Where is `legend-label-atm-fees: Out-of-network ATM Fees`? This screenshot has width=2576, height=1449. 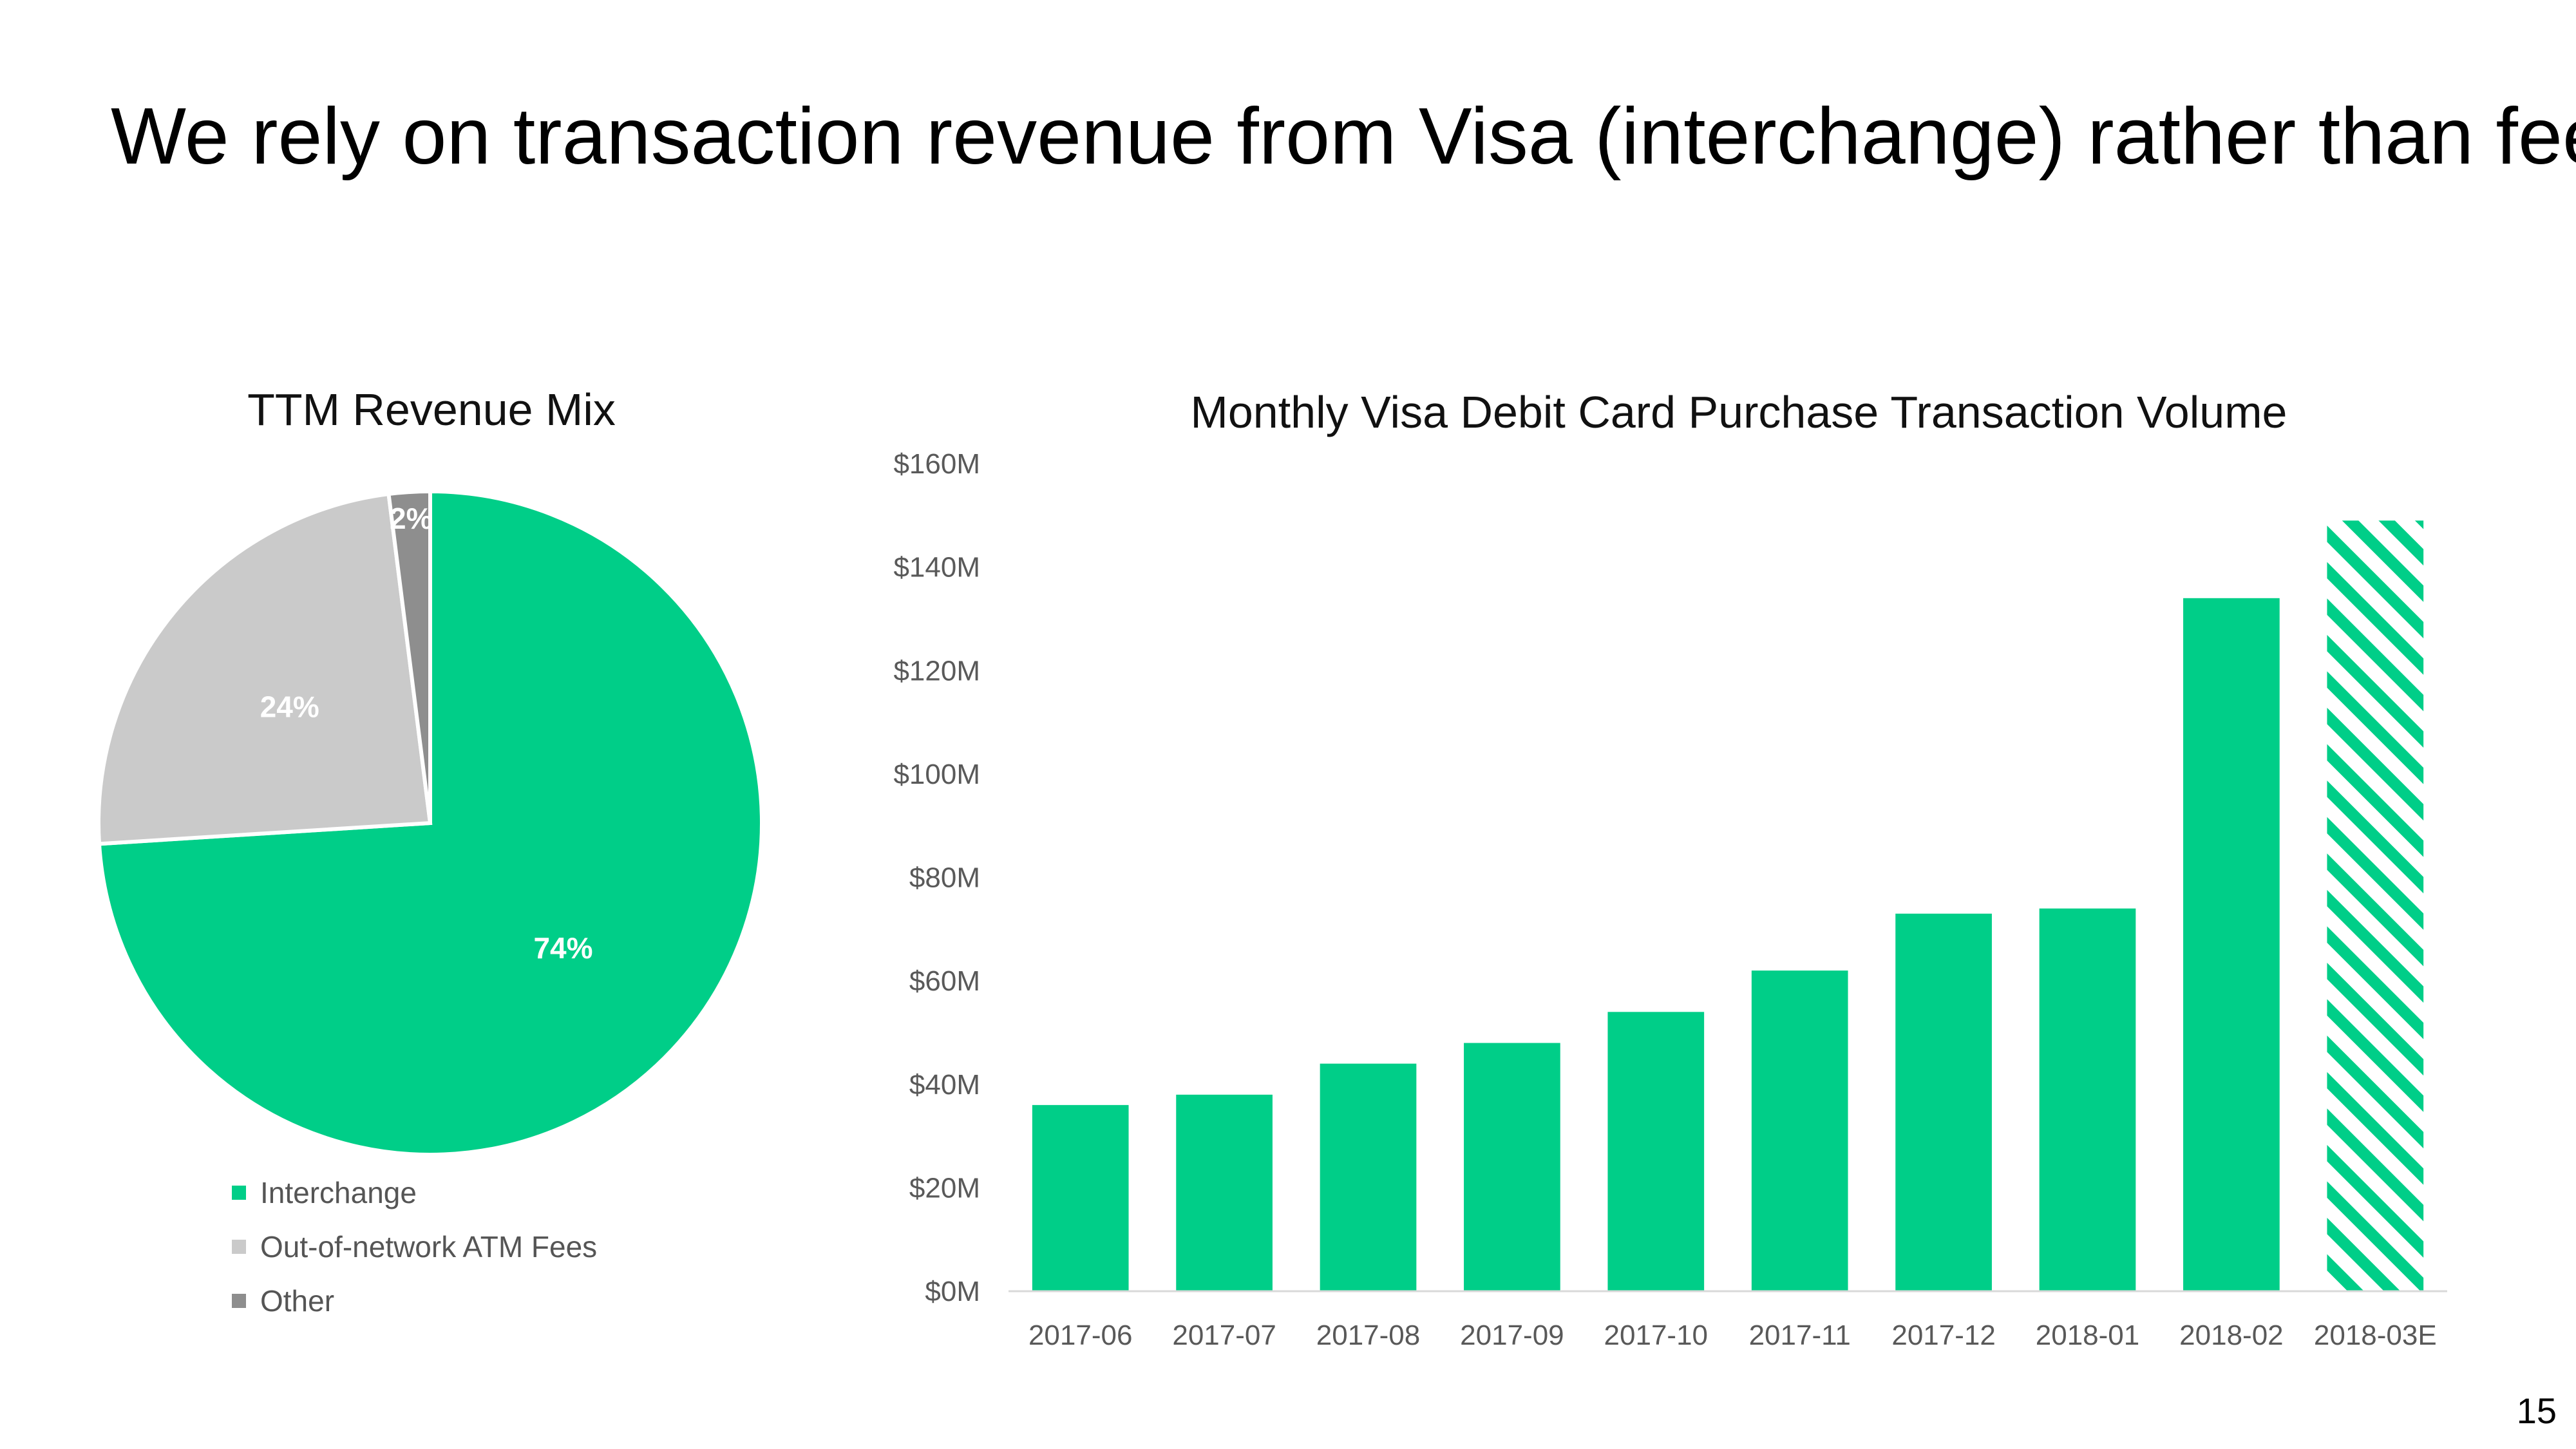 legend-label-atm-fees: Out-of-network ATM Fees is located at coordinates (429, 1247).